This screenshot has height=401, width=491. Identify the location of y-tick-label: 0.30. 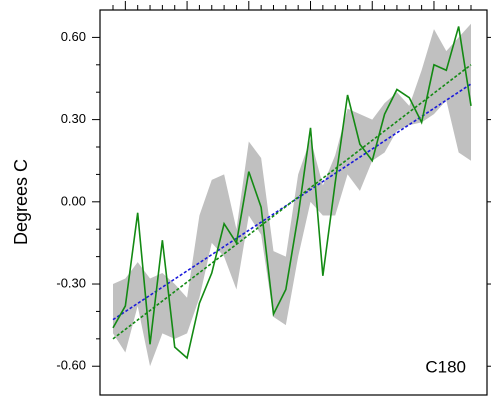
(73, 118).